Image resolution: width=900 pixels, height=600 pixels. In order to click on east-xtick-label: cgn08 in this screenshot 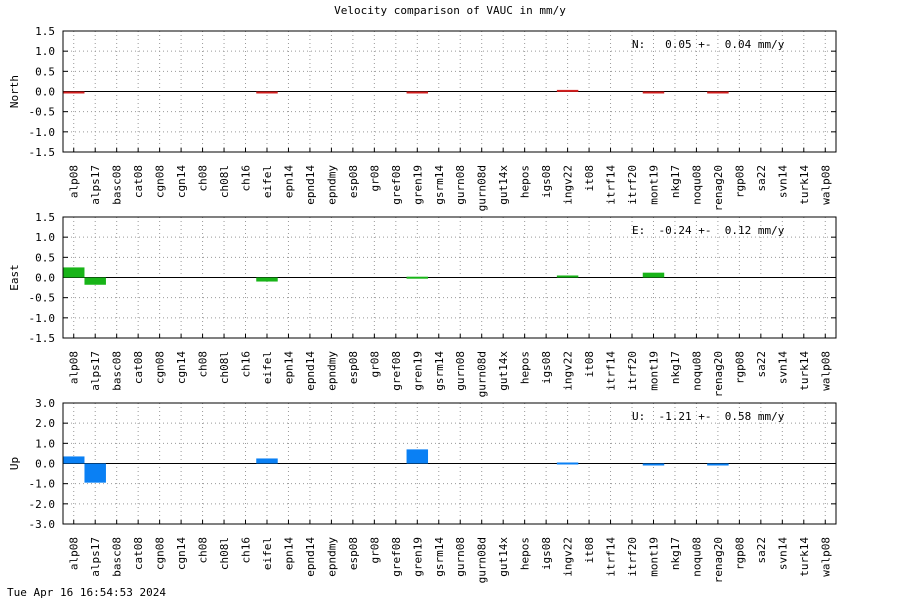, I will do `click(160, 367)`.